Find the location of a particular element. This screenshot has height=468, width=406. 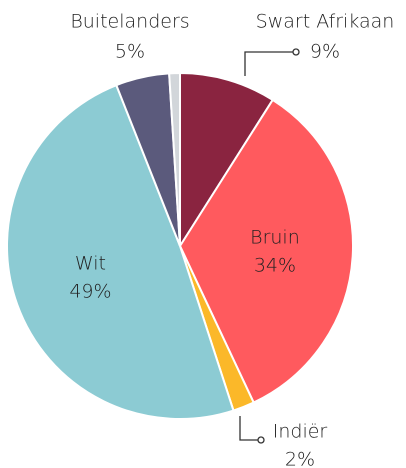

slice-label: Bruin is located at coordinates (275, 237).